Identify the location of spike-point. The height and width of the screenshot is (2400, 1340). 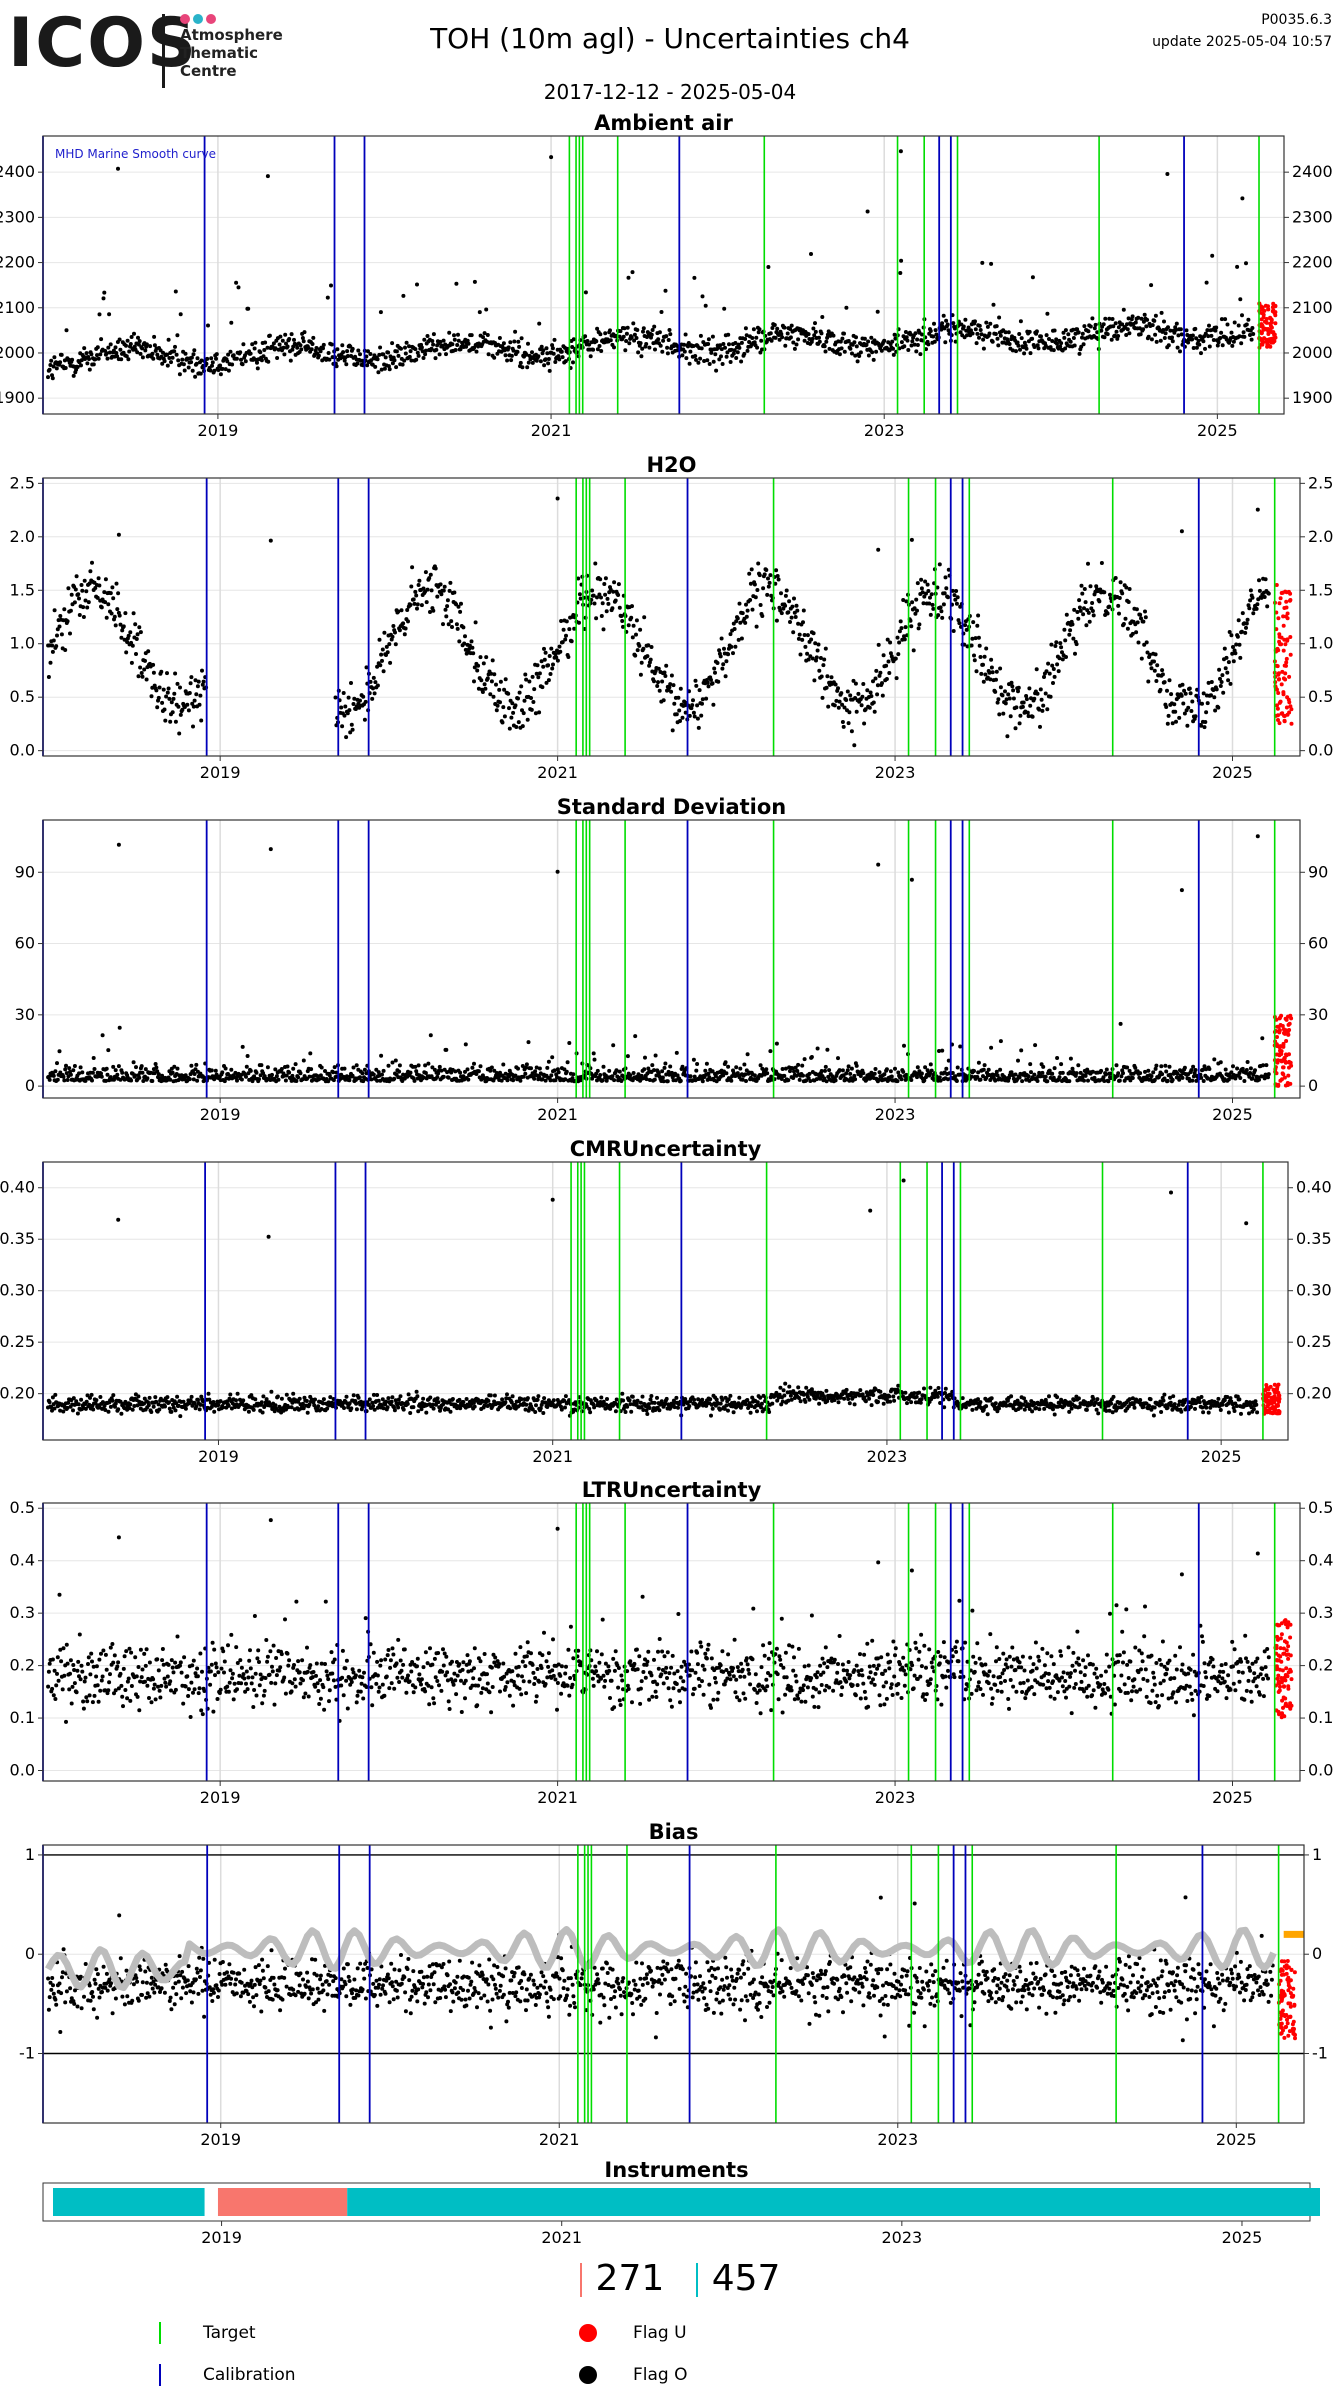
(118, 534).